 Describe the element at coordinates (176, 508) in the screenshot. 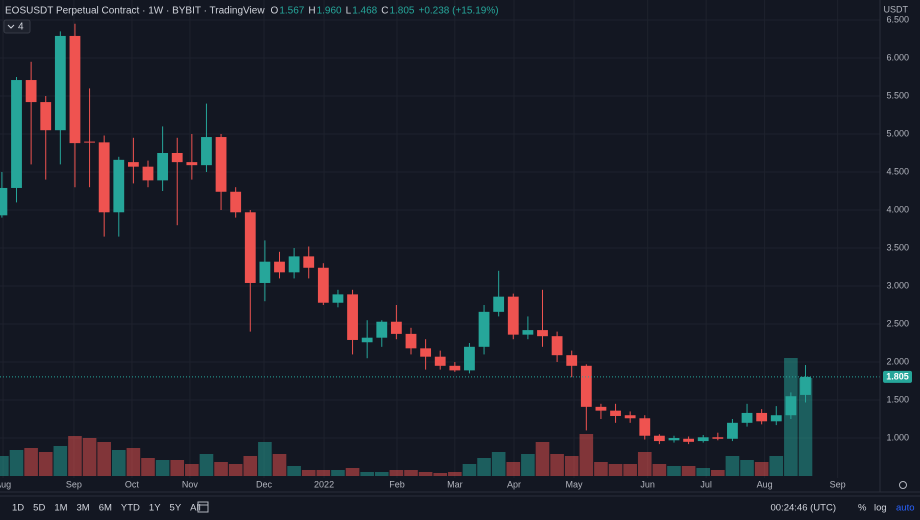

I see `range-button: 5Y` at that location.